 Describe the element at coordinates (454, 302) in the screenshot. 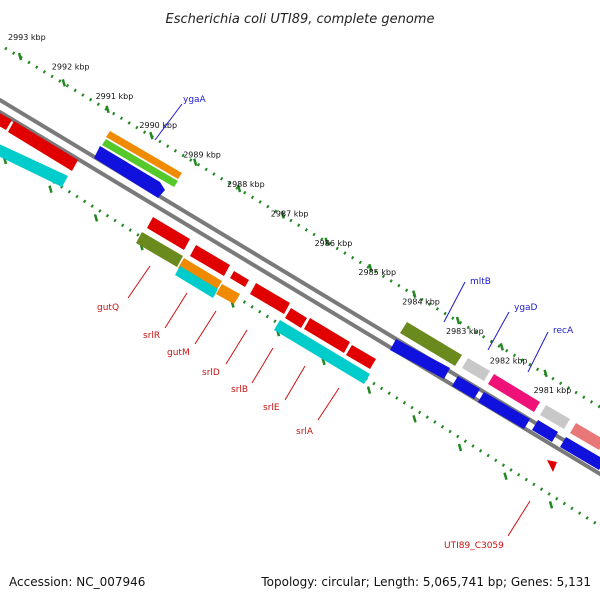

I see `mltB-leader` at that location.